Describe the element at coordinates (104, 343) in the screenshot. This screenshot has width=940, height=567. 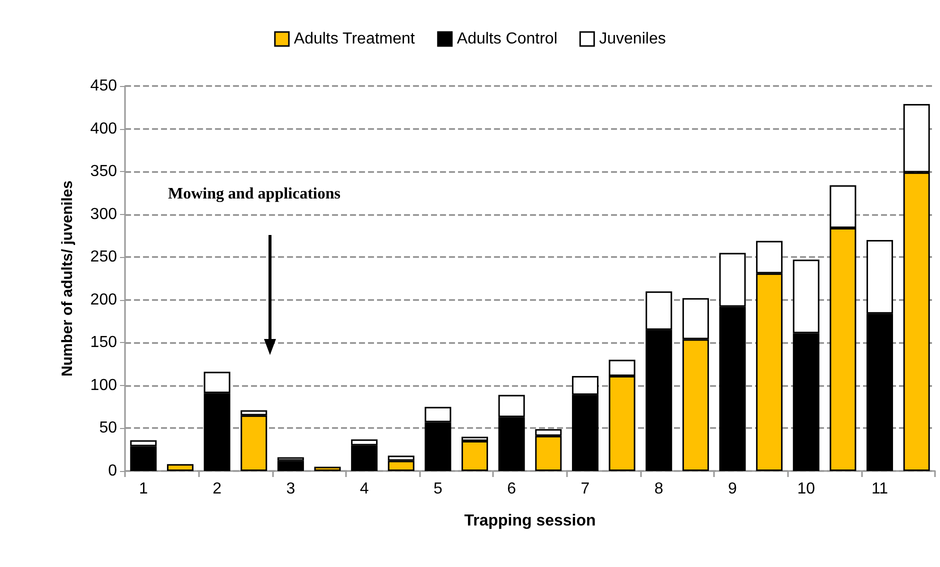
I see `y-tick-label: 150` at that location.